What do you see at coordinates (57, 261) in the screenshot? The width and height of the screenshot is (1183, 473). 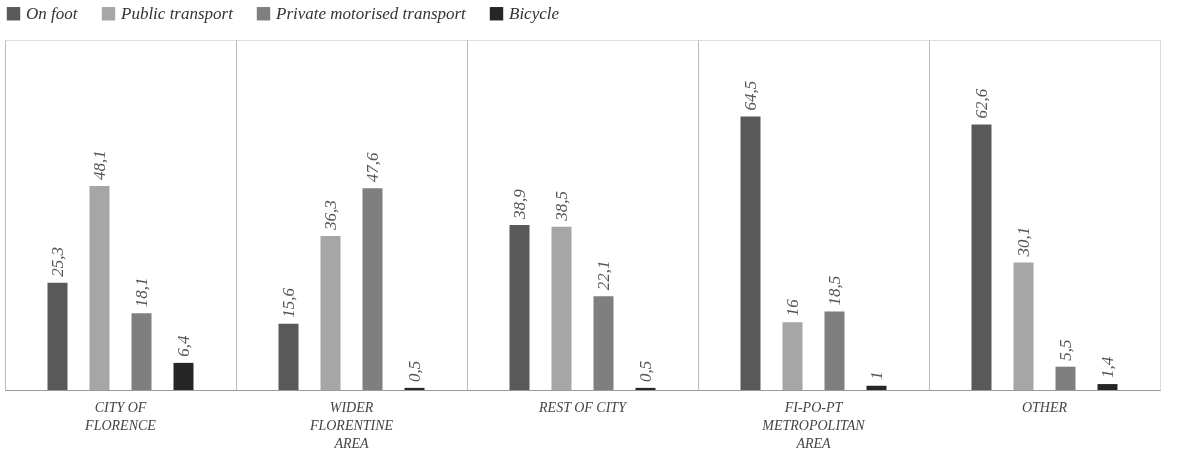 I see `data-label: 25,3` at bounding box center [57, 261].